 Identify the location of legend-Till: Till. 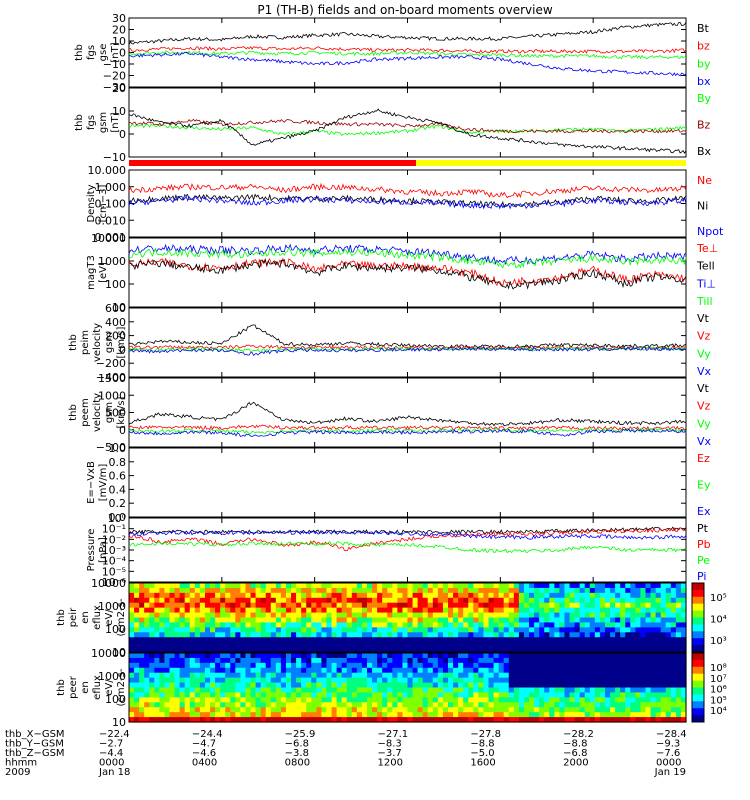
(704, 301).